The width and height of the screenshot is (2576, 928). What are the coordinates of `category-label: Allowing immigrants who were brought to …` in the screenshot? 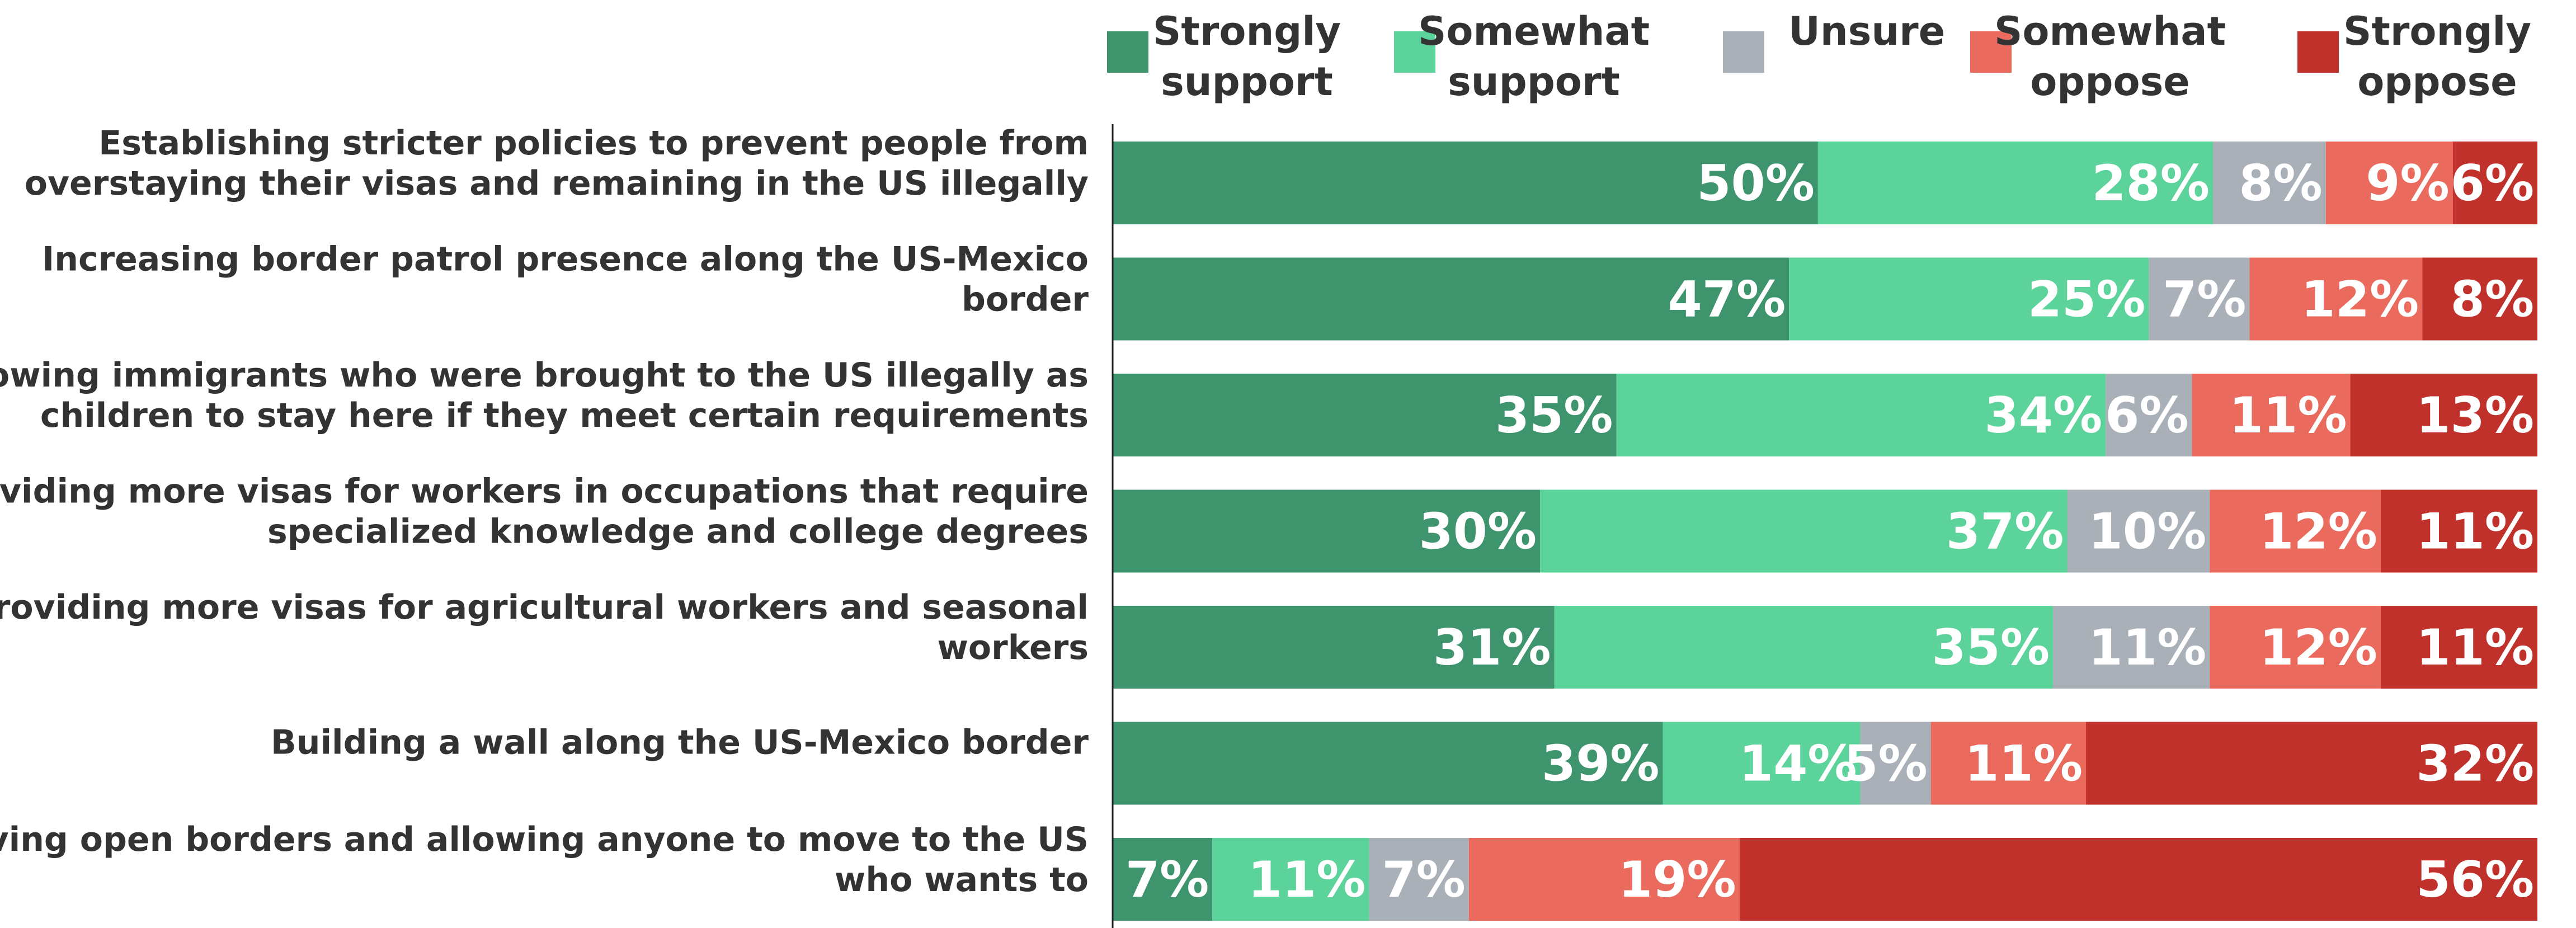 It's located at (544, 375).